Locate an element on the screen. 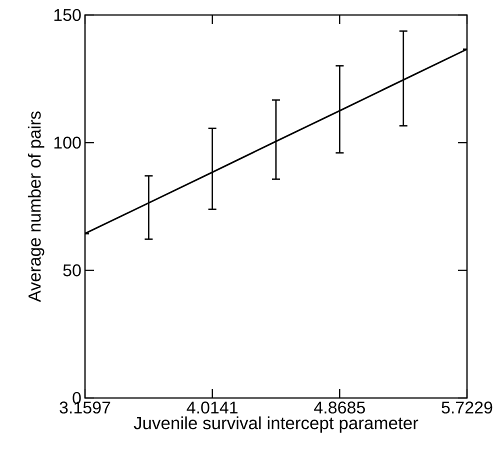 Image resolution: width=500 pixels, height=462 pixels. y-tick-label: 150 is located at coordinates (67, 15).